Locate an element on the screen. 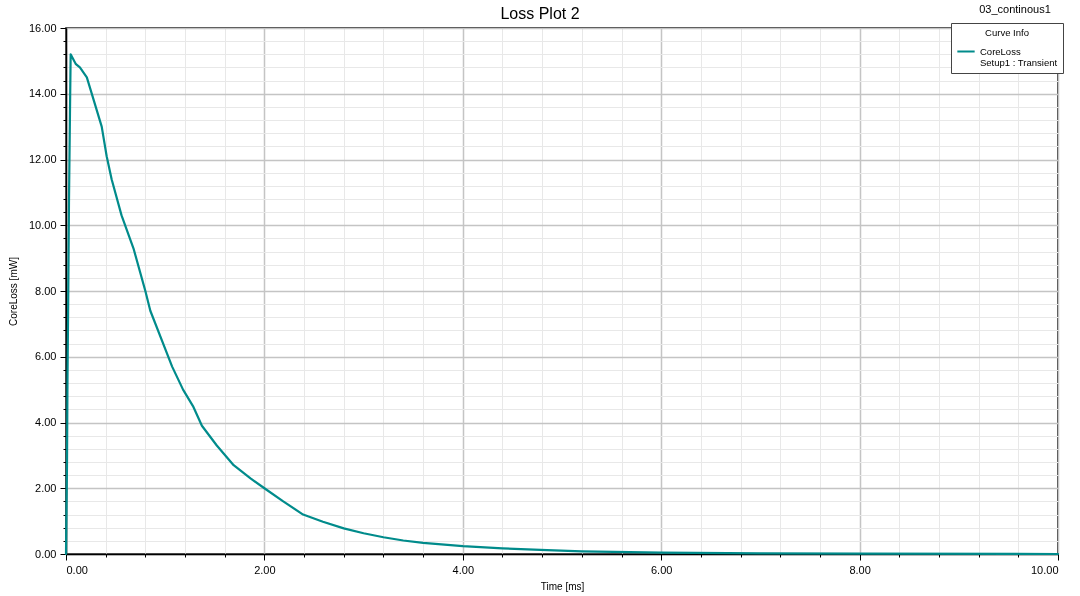 This screenshot has height=596, width=1080. x-tick-label: 10.00 is located at coordinates (1044, 569).